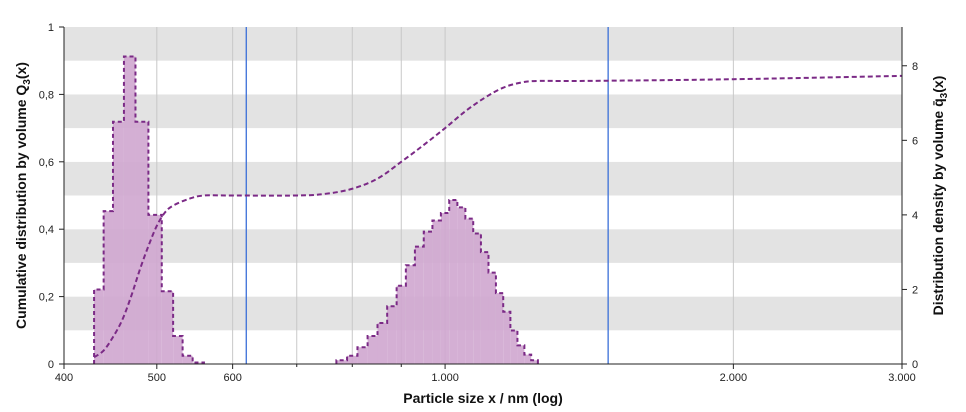 The width and height of the screenshot is (966, 412). I want to click on y-right-tick-label: 6, so click(915, 141).